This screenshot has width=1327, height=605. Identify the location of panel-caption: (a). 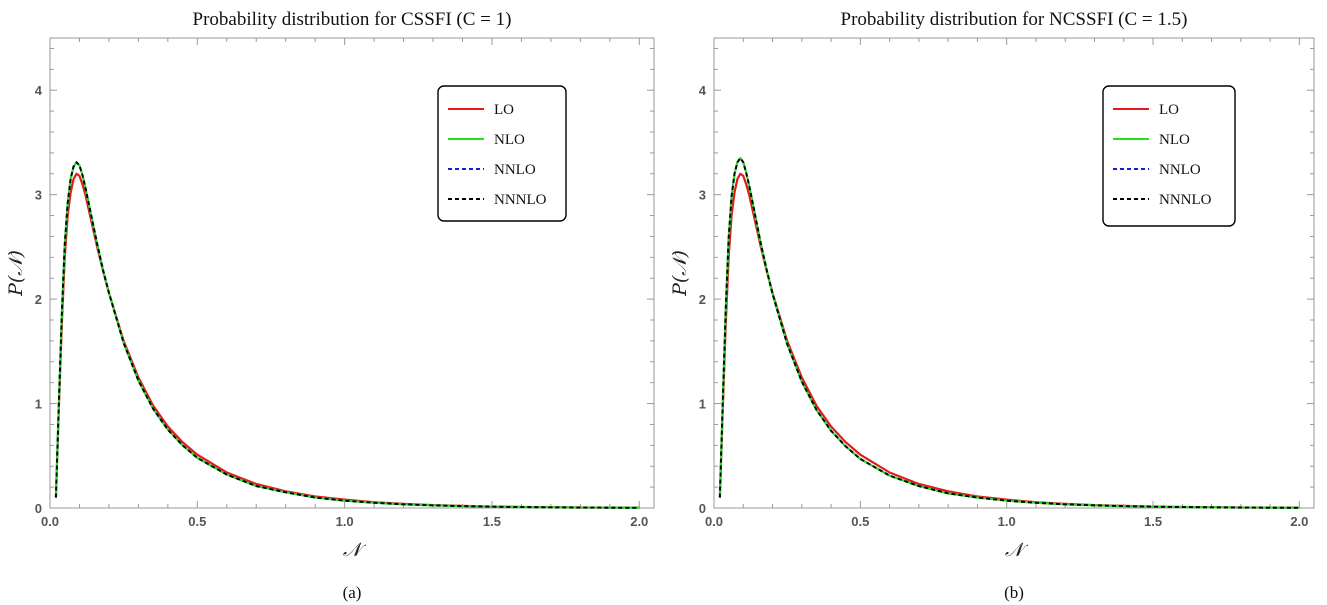
(352, 592).